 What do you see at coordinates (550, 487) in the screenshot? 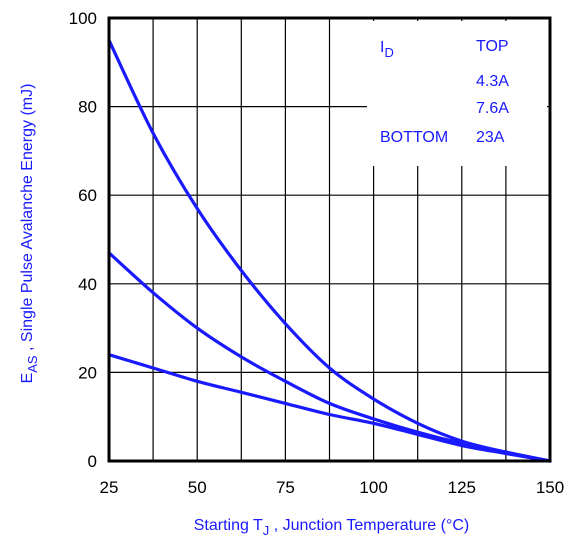
I see `x-tick-label: 150` at bounding box center [550, 487].